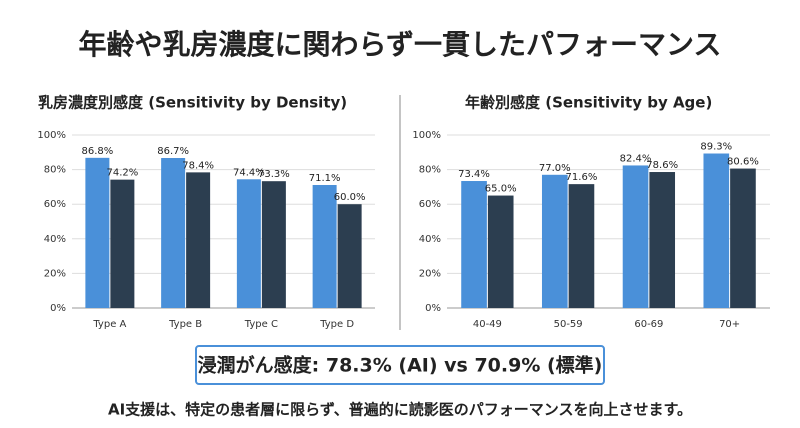 The width and height of the screenshot is (800, 428). I want to click on value-label: 74.4%, so click(249, 172).